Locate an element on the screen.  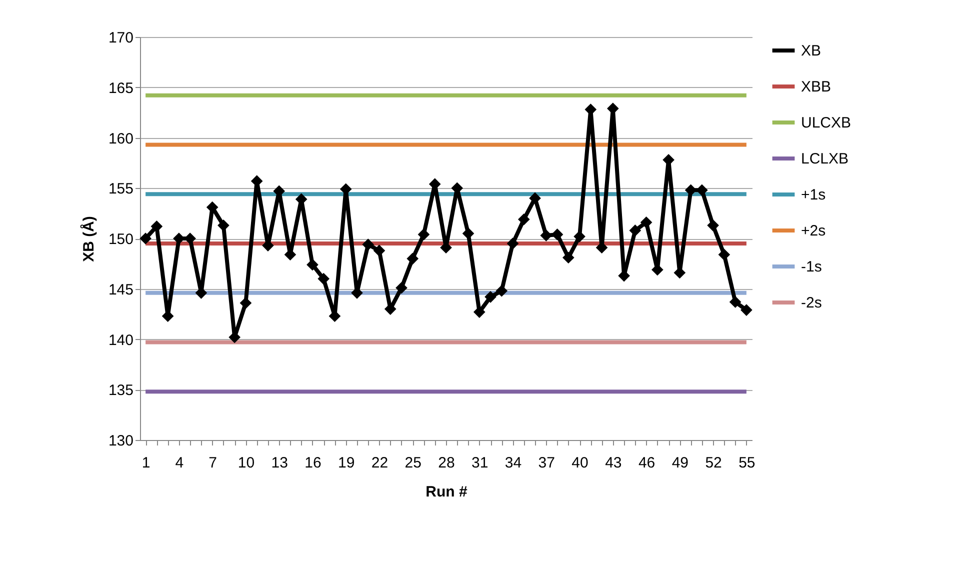
x-tick-label: 37 is located at coordinates (546, 463).